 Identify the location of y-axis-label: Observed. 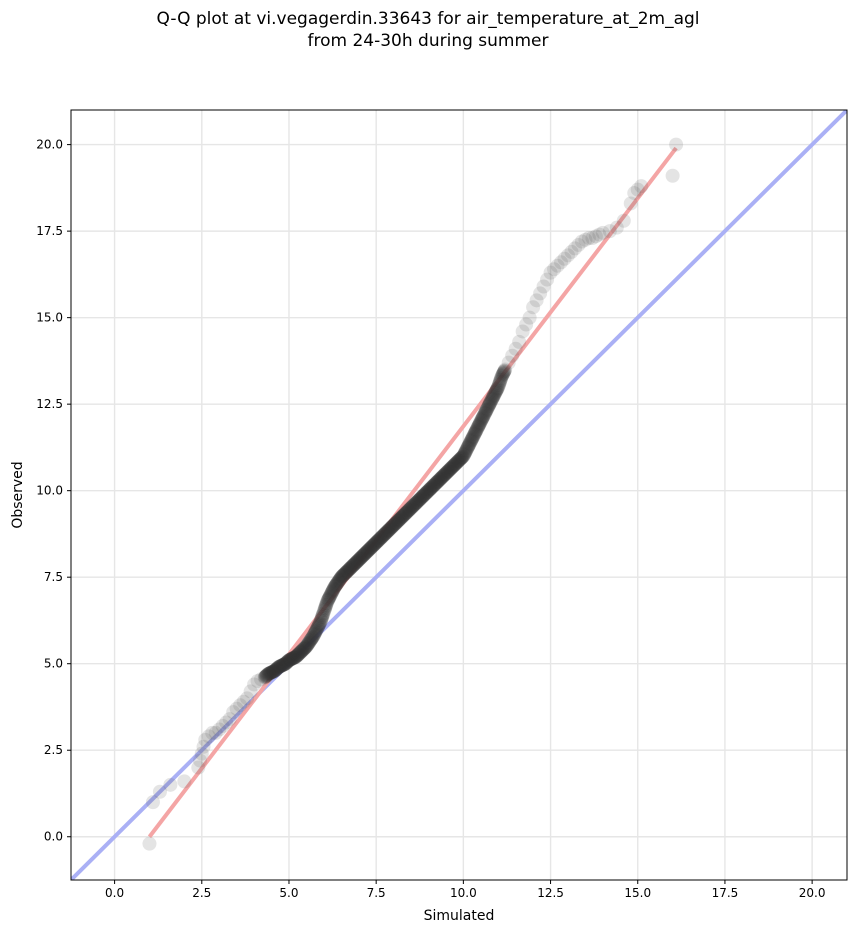
(18, 494).